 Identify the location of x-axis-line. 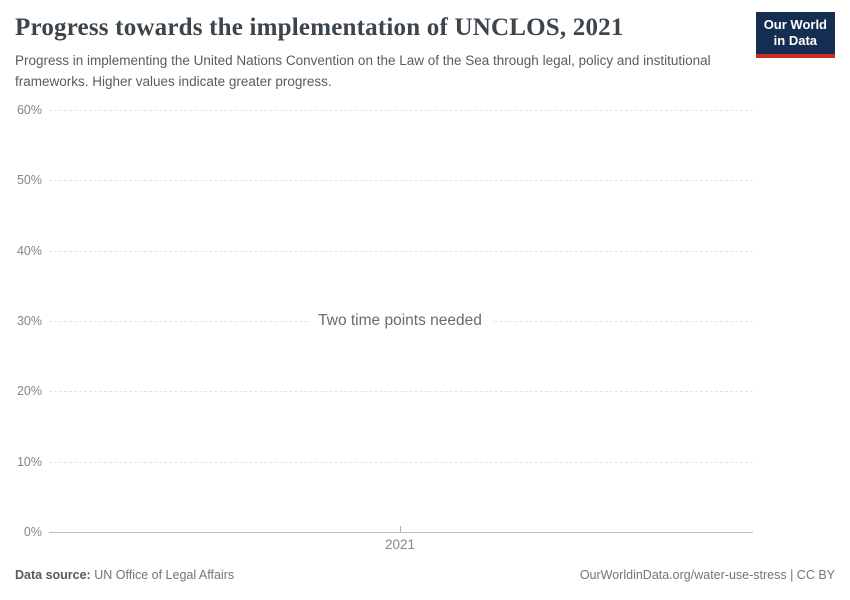
(401, 532).